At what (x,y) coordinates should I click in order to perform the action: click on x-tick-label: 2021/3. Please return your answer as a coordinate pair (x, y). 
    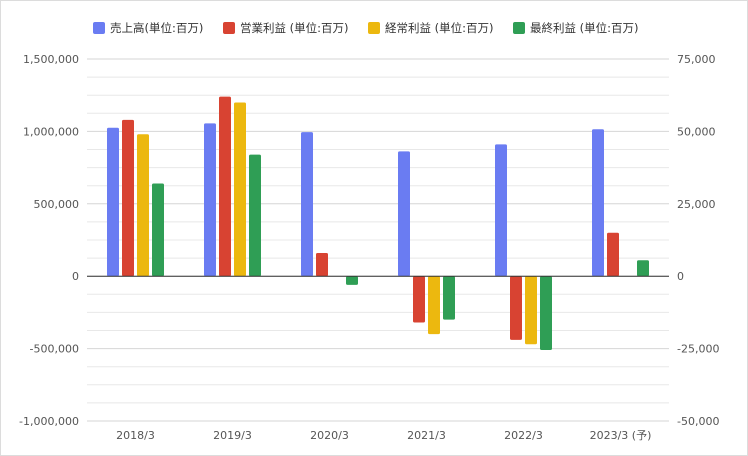
    Looking at the image, I should click on (426, 435).